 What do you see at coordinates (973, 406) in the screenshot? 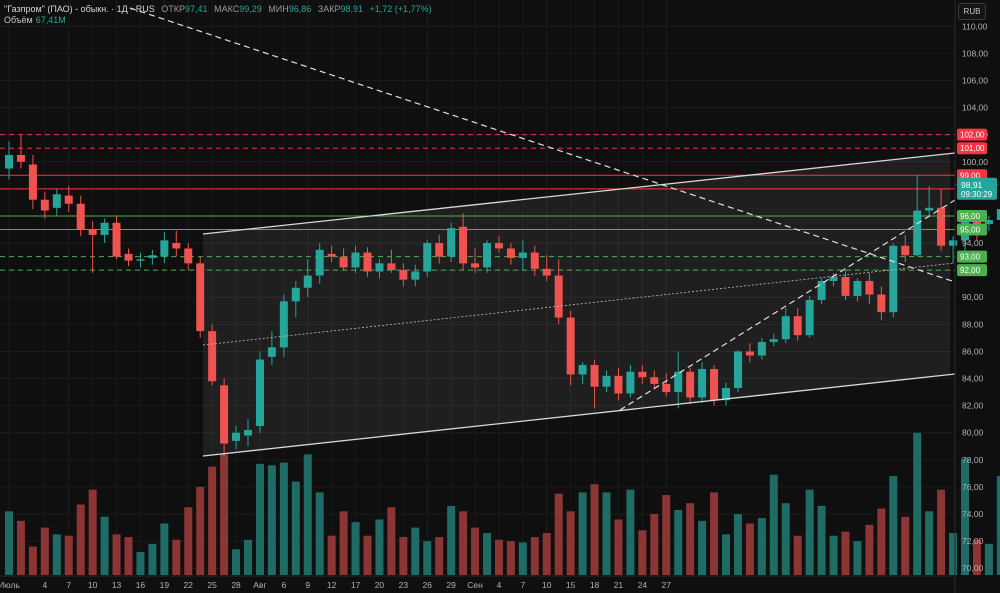
I see `price-tick-label: 82,00` at bounding box center [973, 406].